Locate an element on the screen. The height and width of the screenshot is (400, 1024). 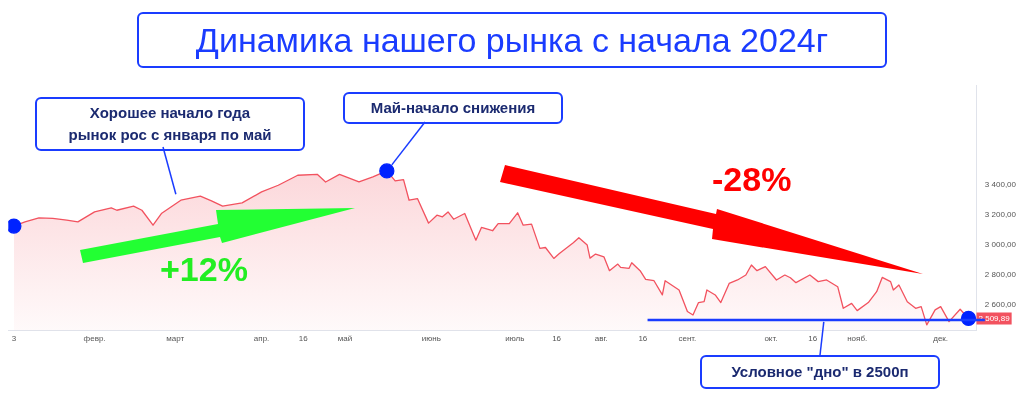
annotation: Хорошее начало года рынок рос с января по май is located at coordinates (170, 124).